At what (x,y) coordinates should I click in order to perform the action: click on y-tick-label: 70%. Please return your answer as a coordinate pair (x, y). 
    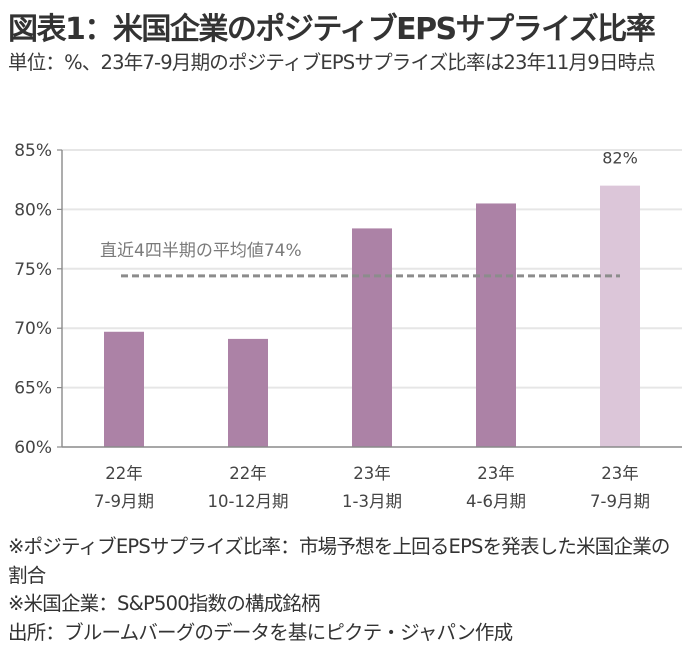
    Looking at the image, I should click on (33, 329).